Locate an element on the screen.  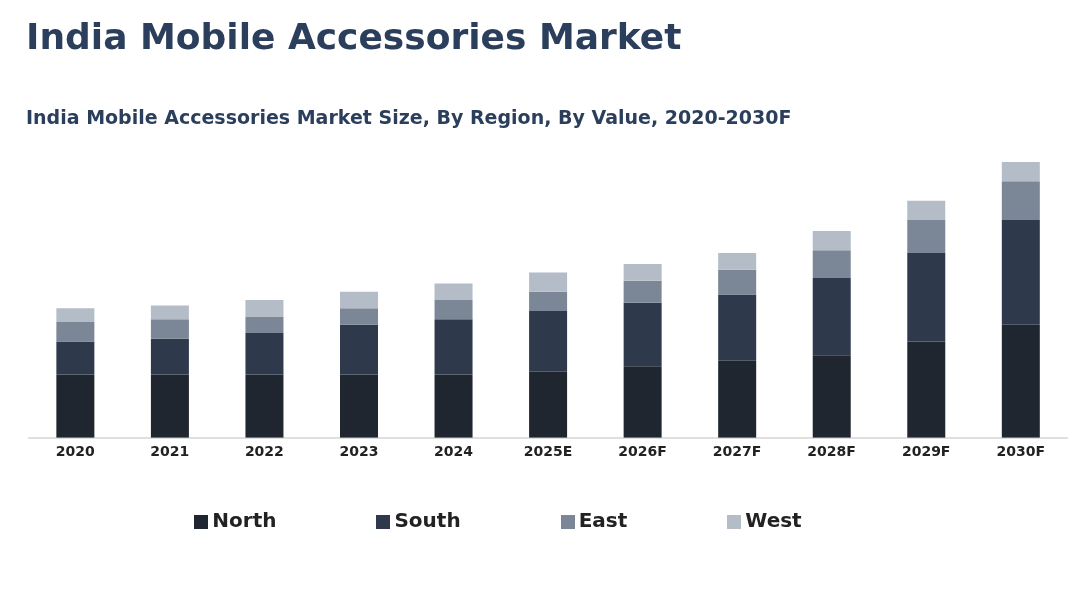
x-tick-label: 2024 is located at coordinates (453, 450).